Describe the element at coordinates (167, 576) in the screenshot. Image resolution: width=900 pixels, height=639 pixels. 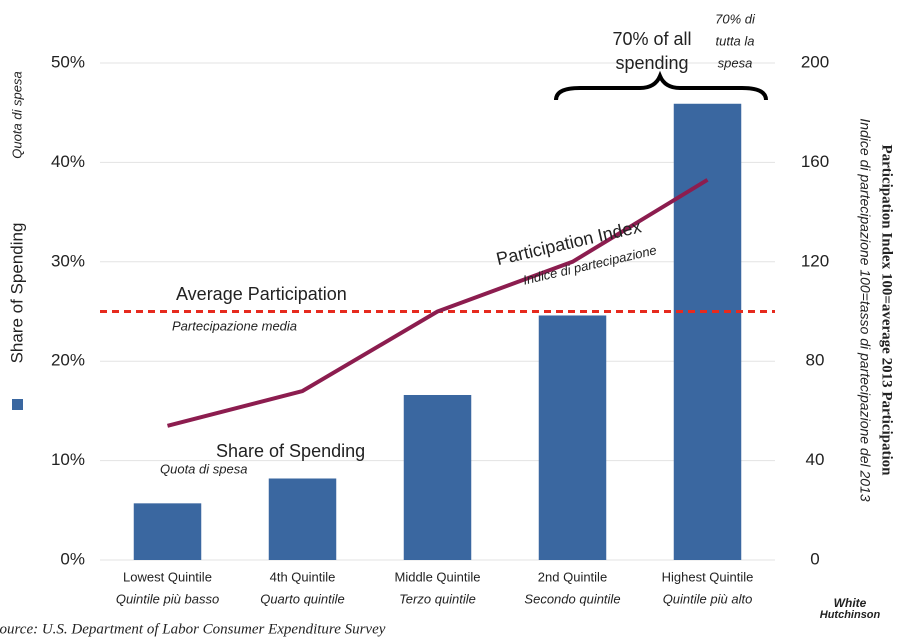
I see `x-tick-label: Lowest Quintile` at that location.